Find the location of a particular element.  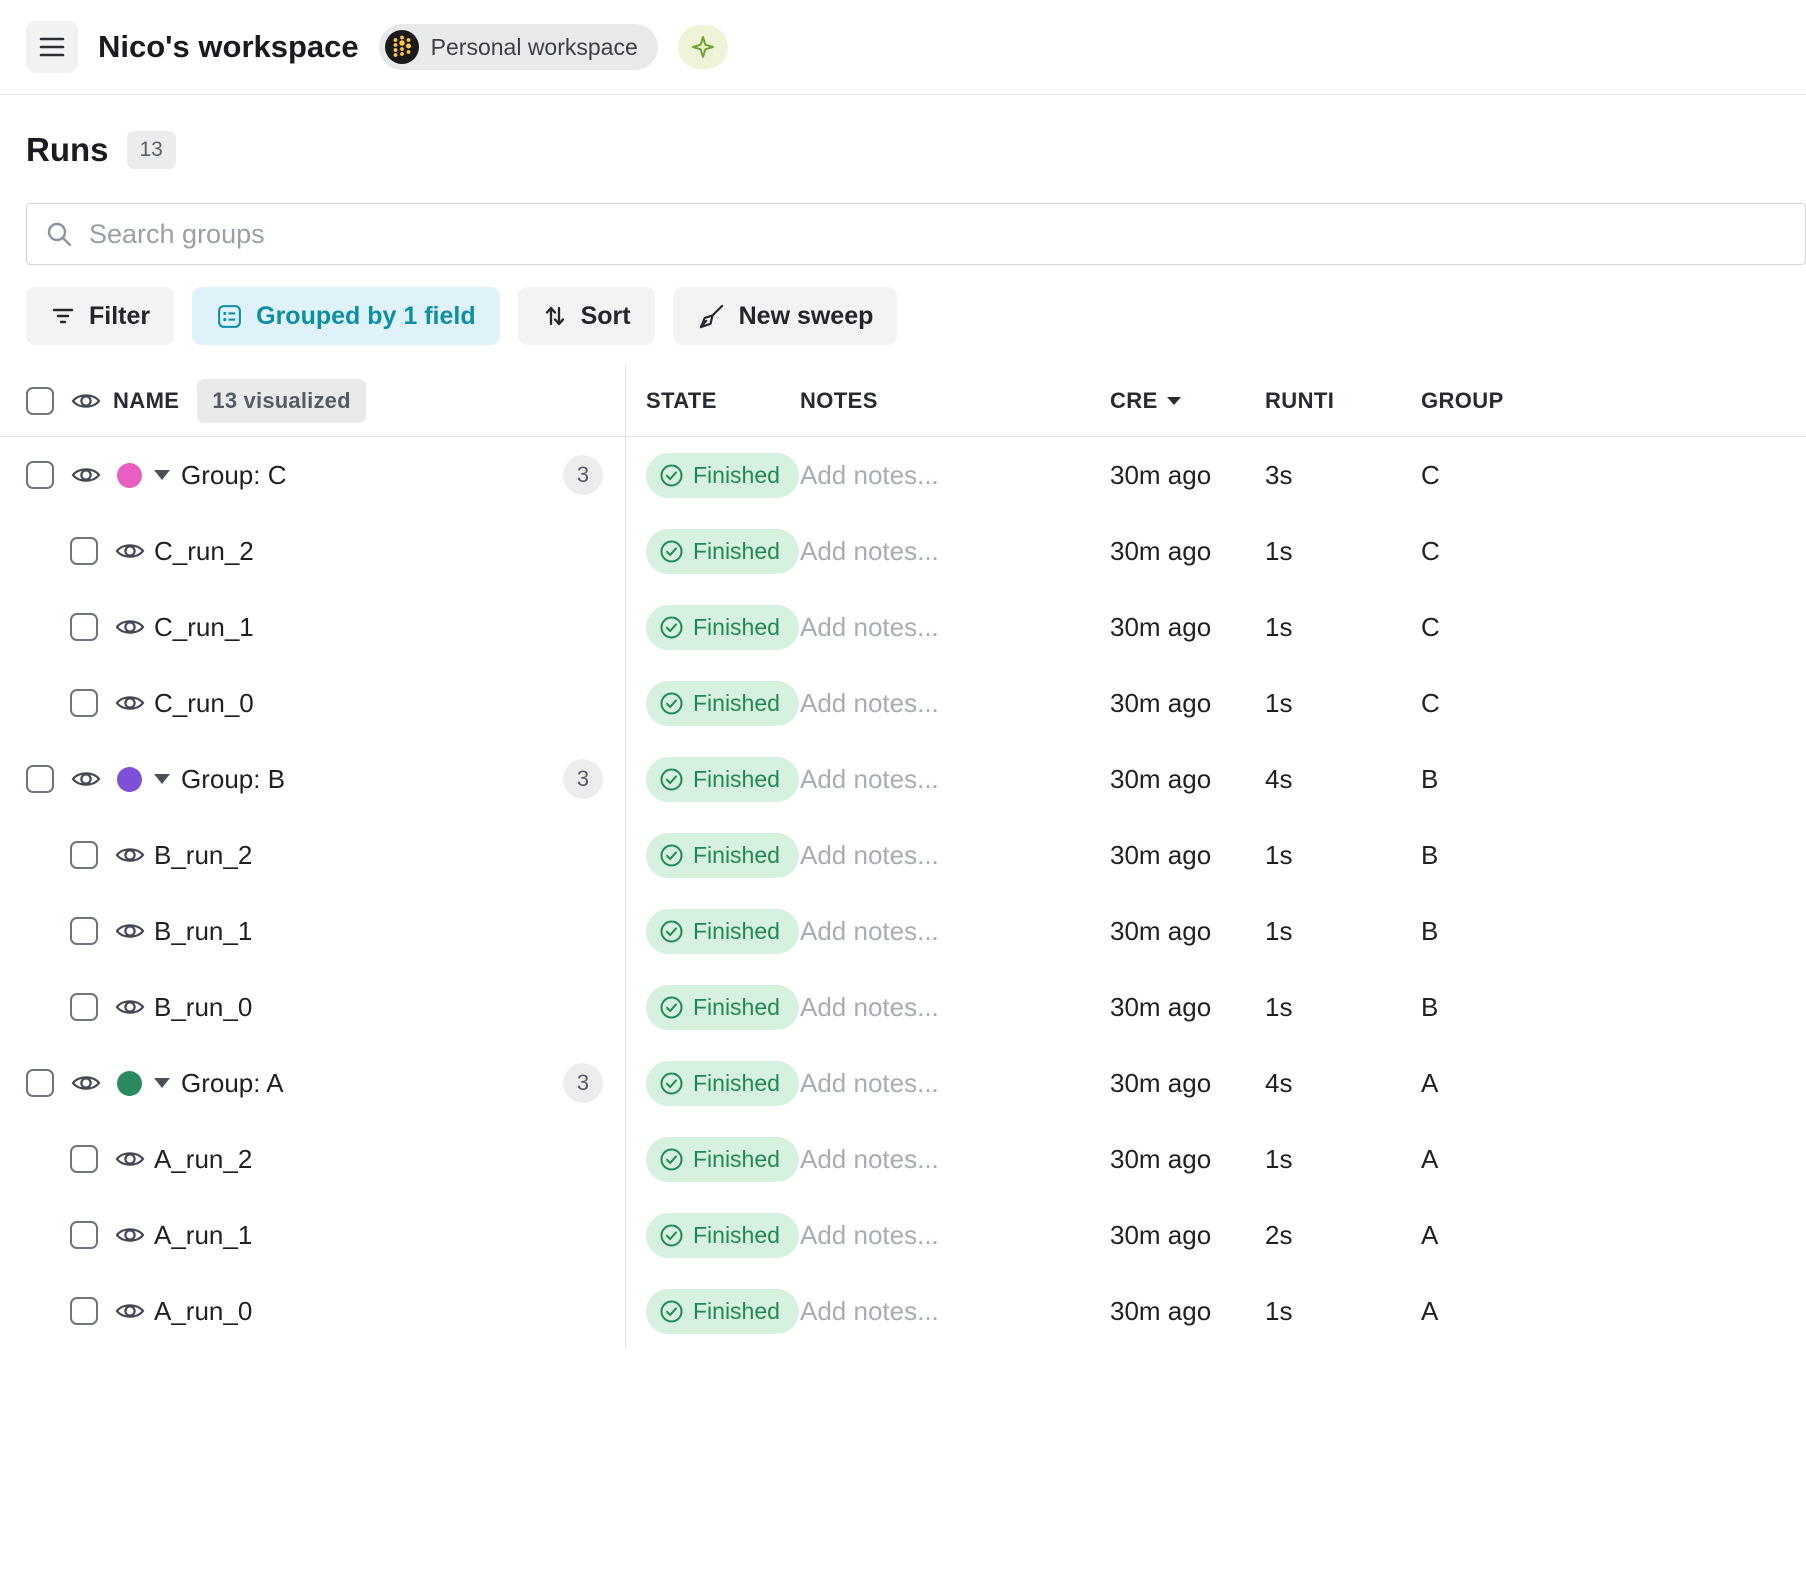

run-name: Group: B is located at coordinates (233, 778).